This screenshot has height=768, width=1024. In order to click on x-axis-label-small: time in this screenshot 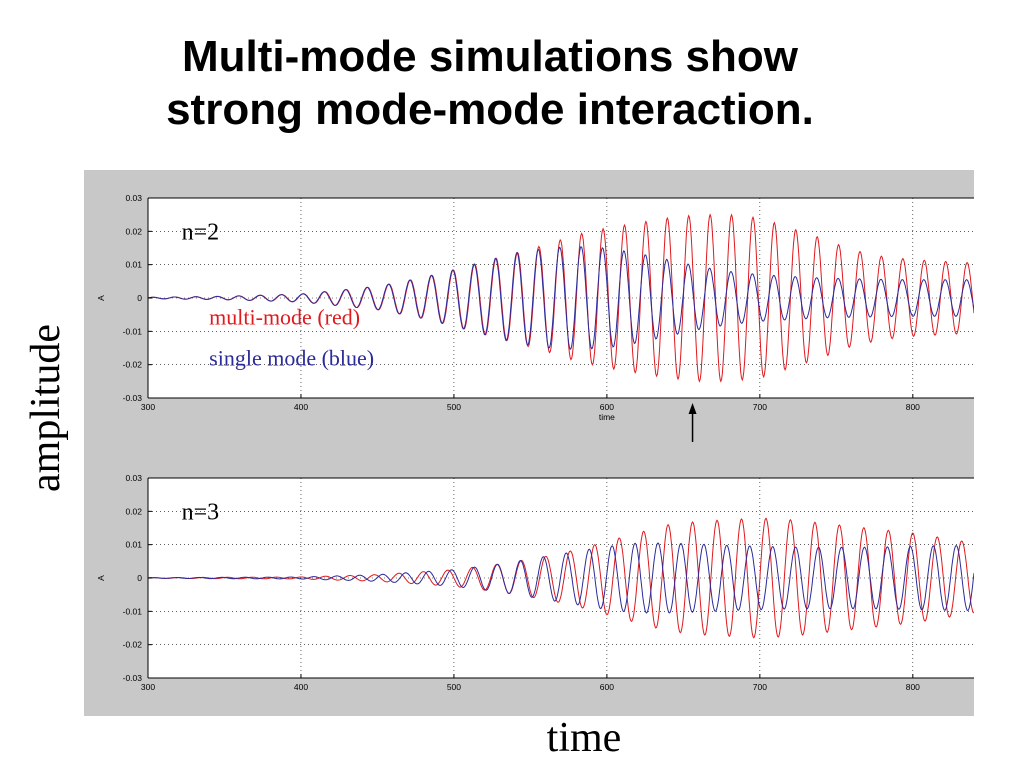, I will do `click(607, 417)`.